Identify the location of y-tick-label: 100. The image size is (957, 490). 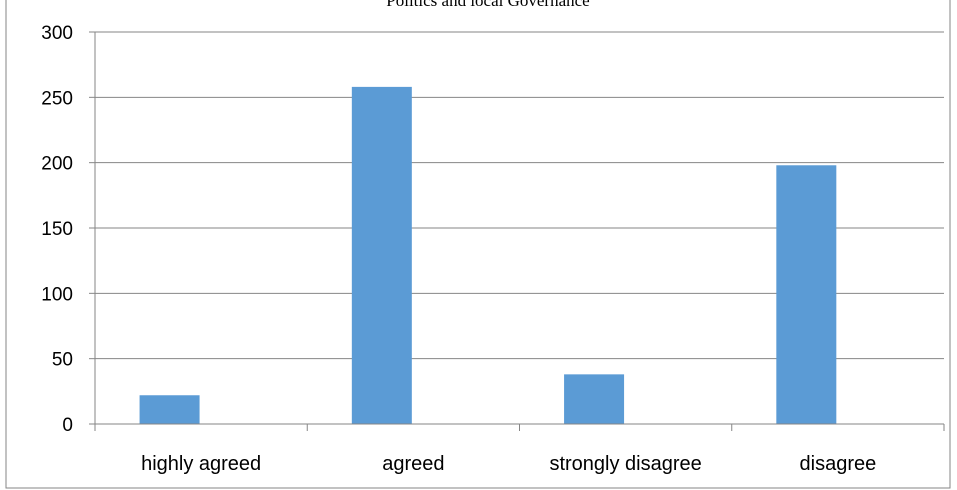
(57, 294).